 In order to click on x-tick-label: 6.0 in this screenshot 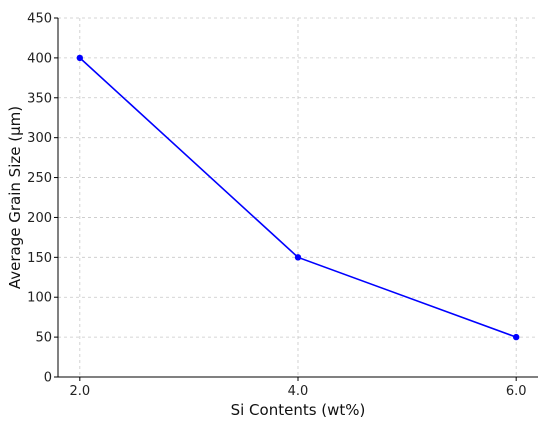, I will do `click(516, 391)`.